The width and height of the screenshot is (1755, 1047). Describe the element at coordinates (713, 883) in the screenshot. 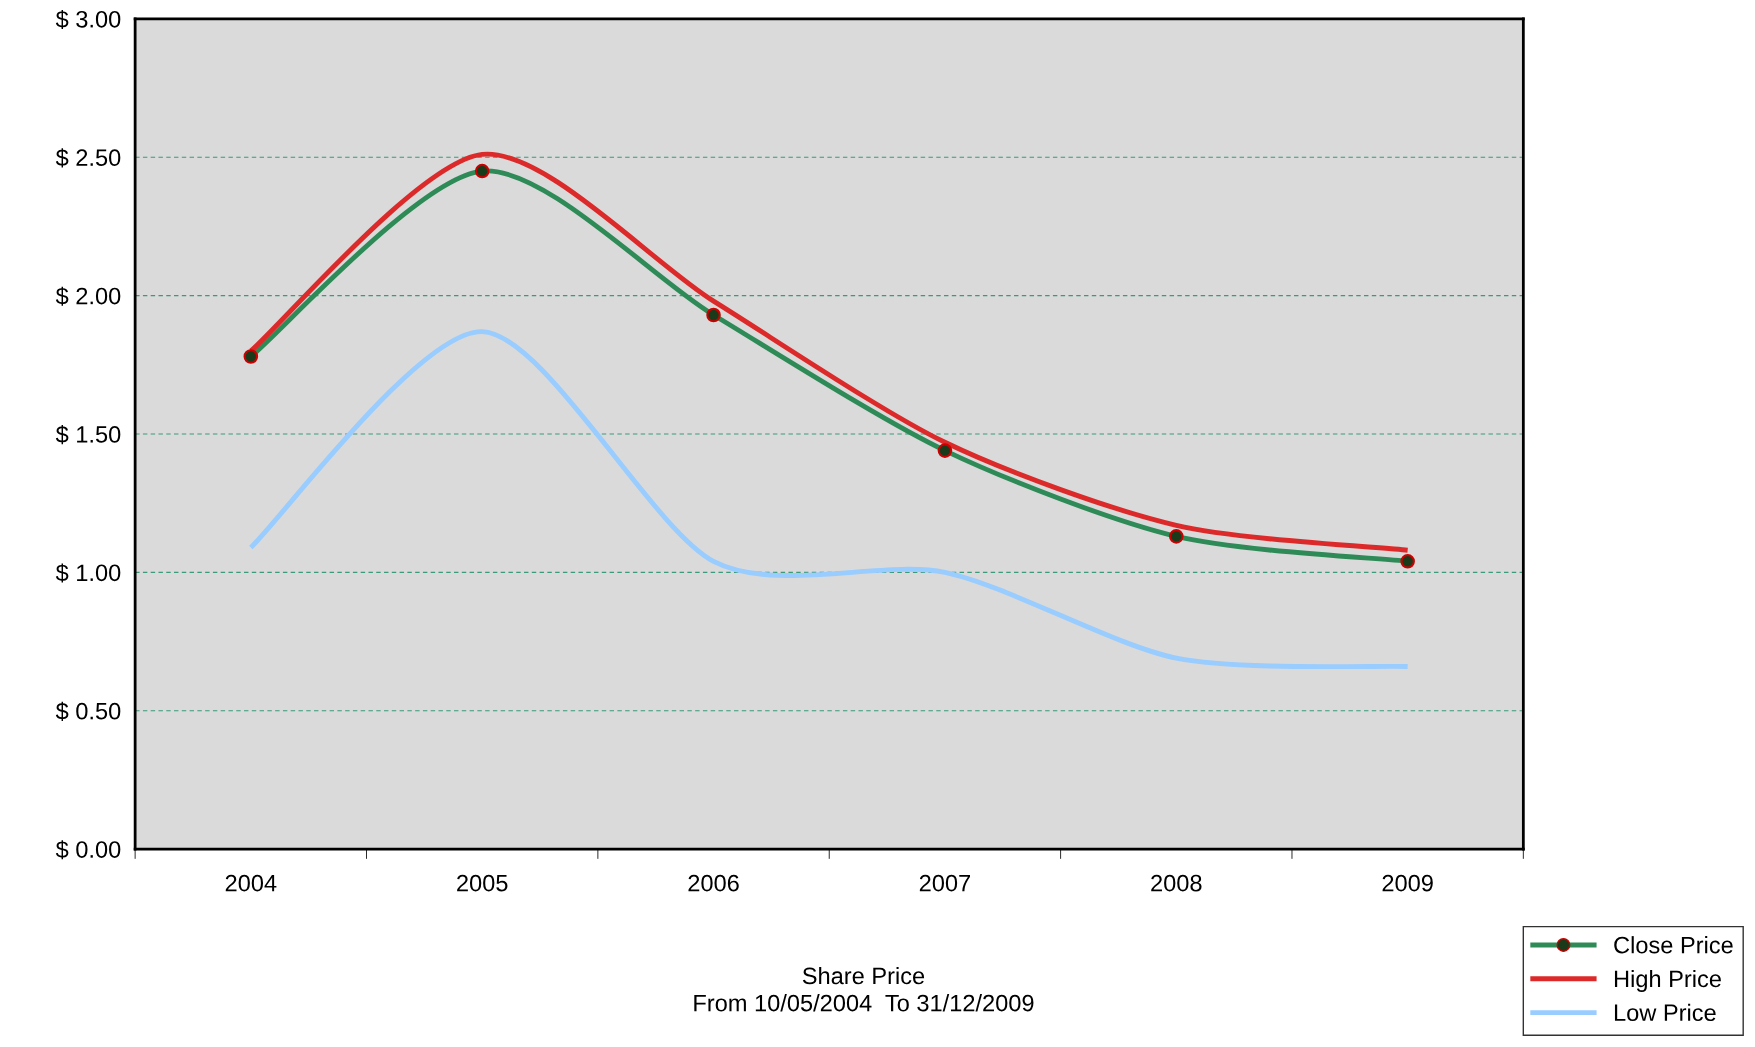

I see `x-tick-label: 2006` at that location.